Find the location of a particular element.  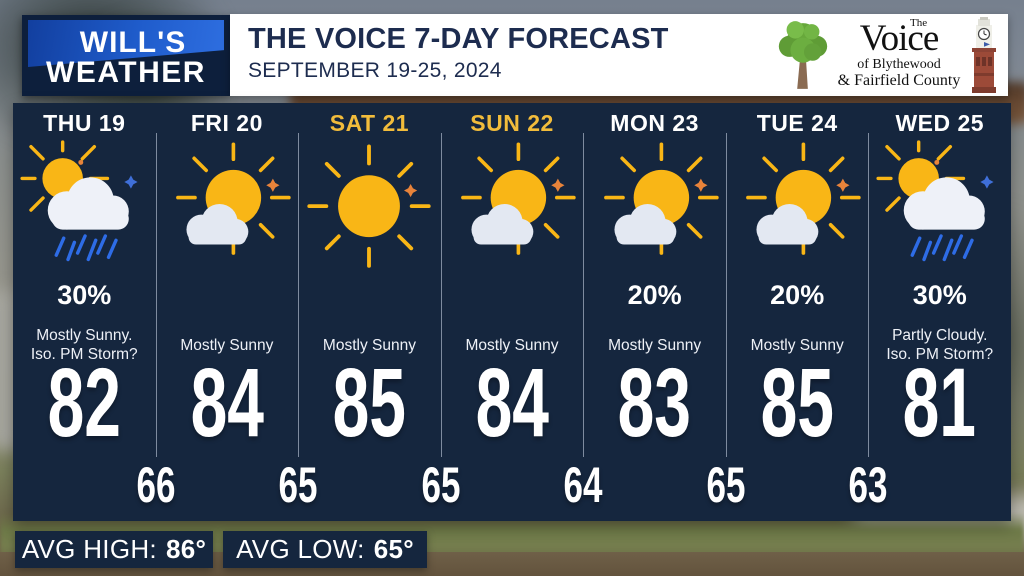

low-temp: 64 is located at coordinates (583, 485).